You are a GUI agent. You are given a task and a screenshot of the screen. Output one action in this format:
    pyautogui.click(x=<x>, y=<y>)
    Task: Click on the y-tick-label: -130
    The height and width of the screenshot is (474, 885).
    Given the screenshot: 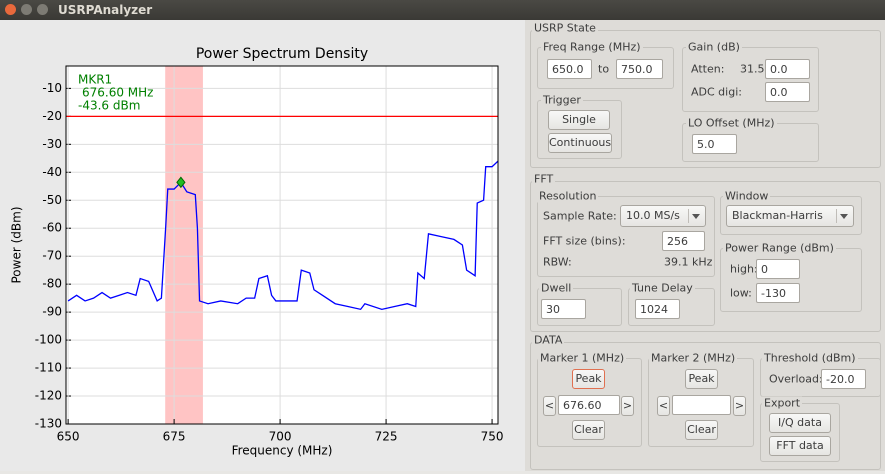 What is the action you would take?
    pyautogui.click(x=48, y=424)
    